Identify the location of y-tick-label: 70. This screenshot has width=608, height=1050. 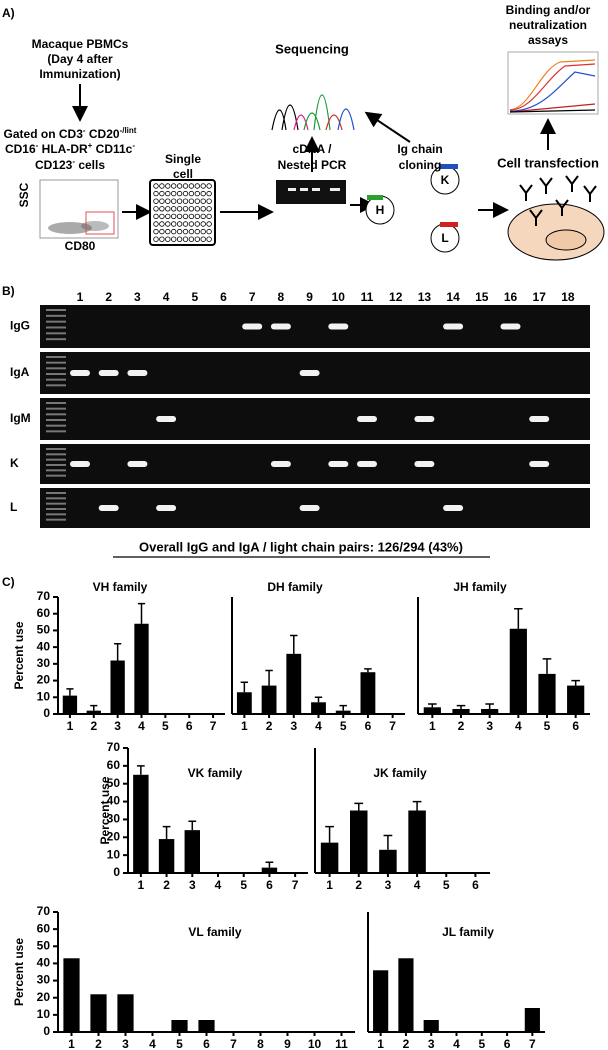
(114, 747).